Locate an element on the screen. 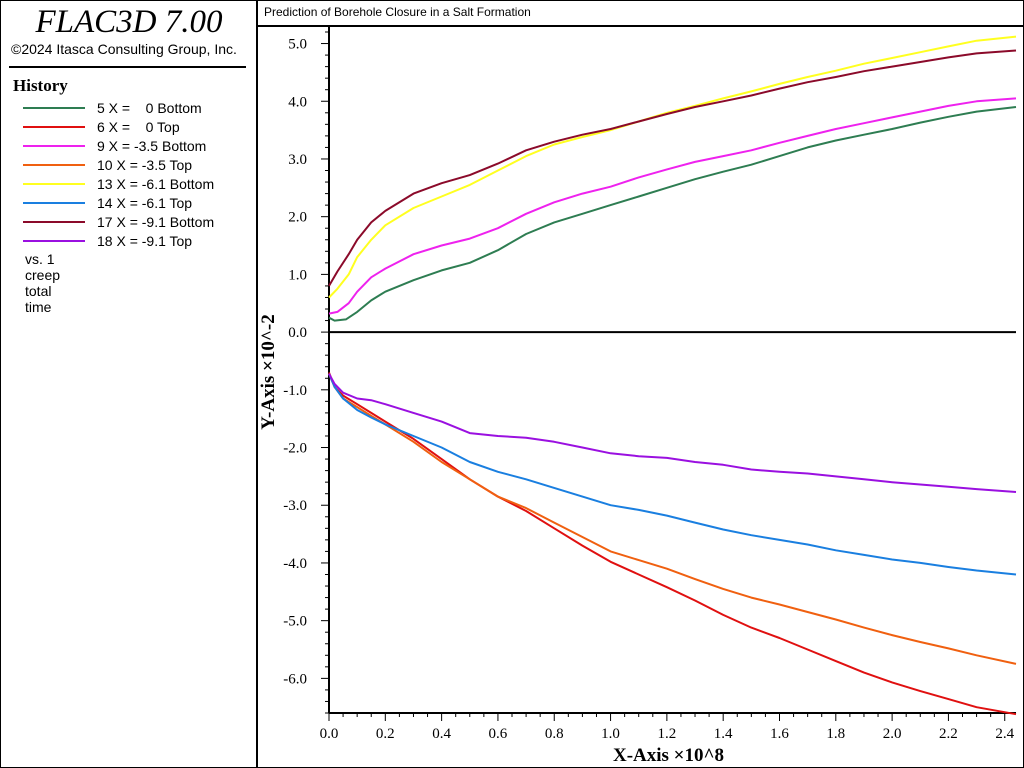 The height and width of the screenshot is (768, 1024). y-tick-label: -5.0 is located at coordinates (295, 622).